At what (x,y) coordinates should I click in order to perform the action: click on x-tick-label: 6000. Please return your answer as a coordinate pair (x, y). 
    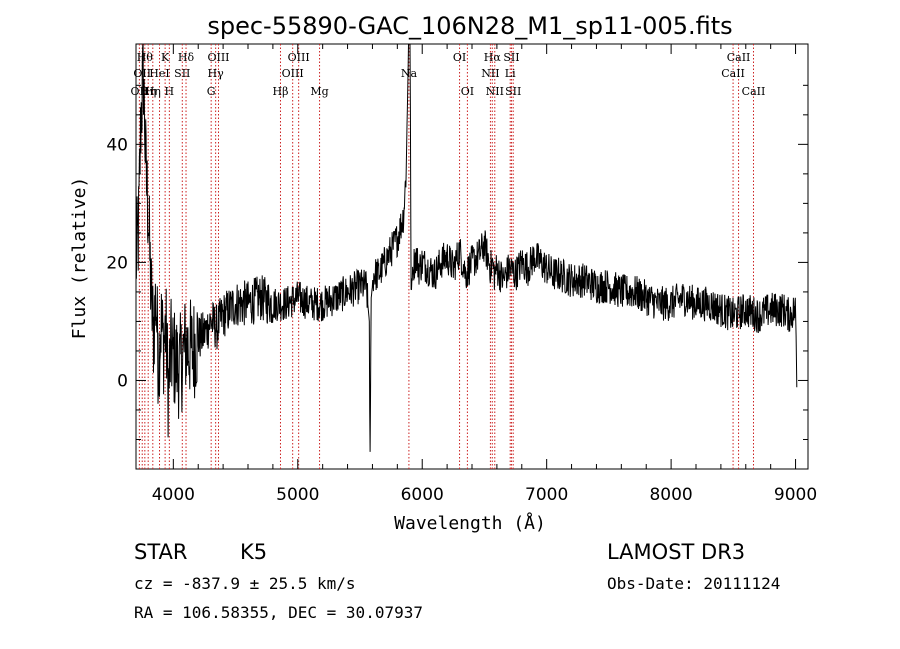
    Looking at the image, I should click on (422, 495).